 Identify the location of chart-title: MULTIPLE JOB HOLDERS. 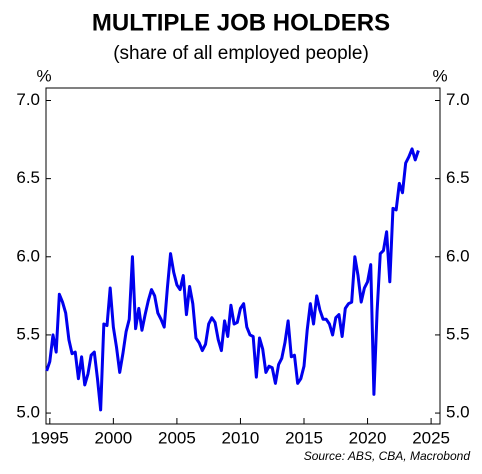
(241, 22).